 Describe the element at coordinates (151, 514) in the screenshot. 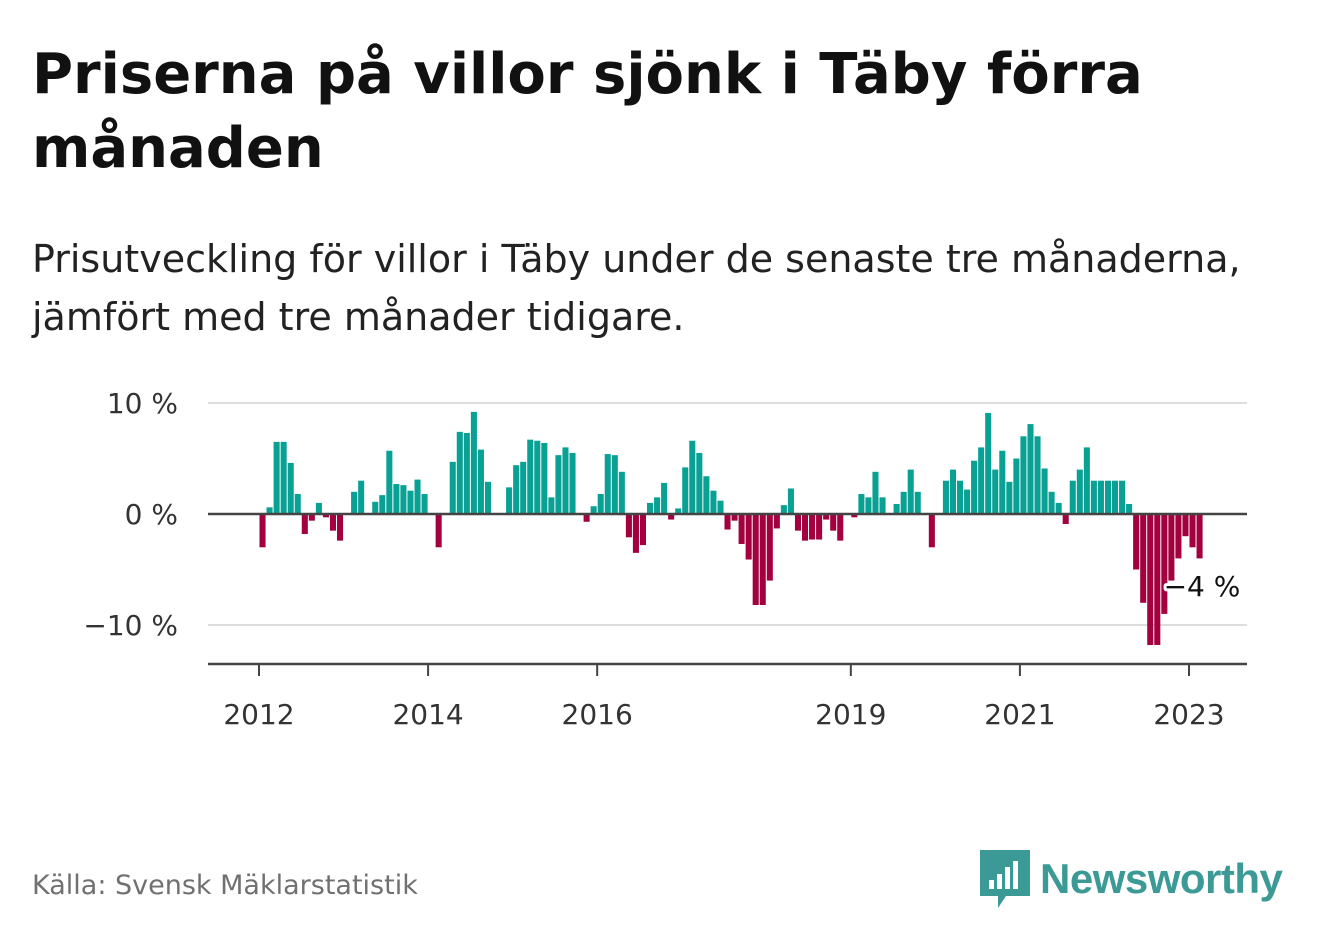

I see `y-tick-label-1: 0 %` at that location.